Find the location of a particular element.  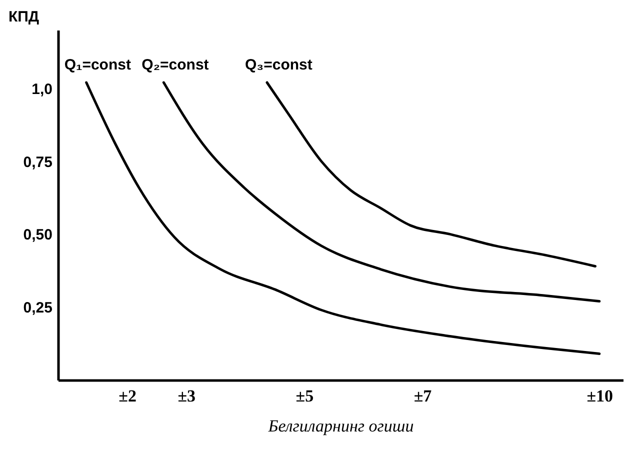

x-tick-label: ±5 is located at coordinates (305, 396).